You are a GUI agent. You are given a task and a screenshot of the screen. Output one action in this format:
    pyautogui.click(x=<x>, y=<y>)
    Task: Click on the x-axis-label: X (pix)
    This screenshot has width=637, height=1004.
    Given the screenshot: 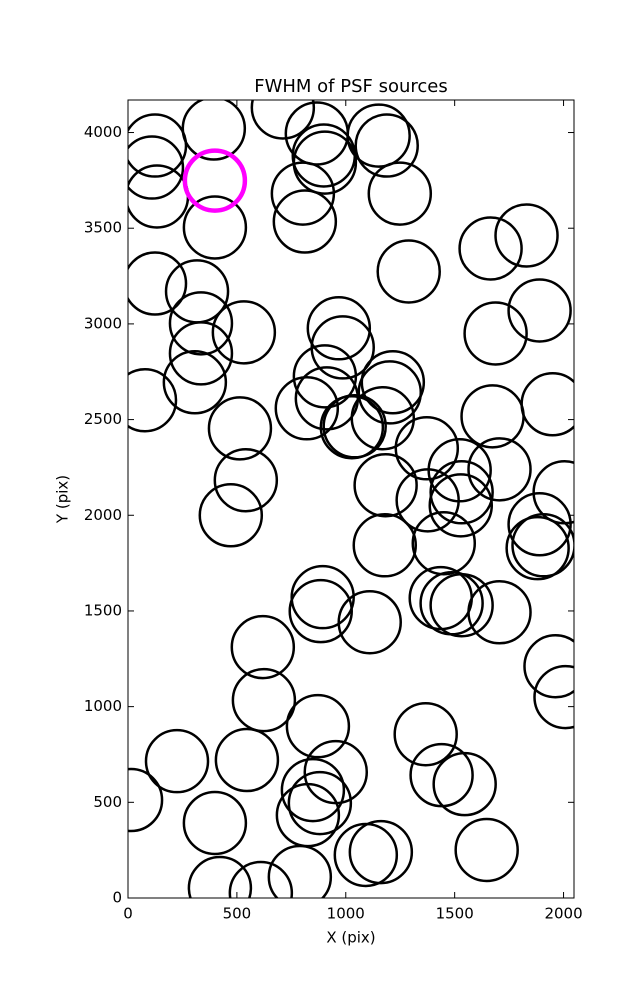 What is the action you would take?
    pyautogui.click(x=350, y=938)
    